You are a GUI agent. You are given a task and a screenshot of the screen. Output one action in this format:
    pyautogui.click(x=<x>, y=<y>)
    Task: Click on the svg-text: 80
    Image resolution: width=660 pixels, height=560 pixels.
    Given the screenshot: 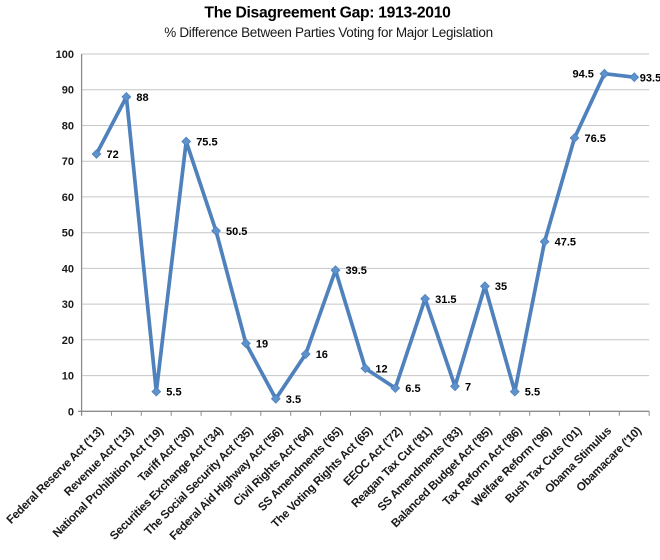 What is the action you would take?
    pyautogui.click(x=68, y=127)
    